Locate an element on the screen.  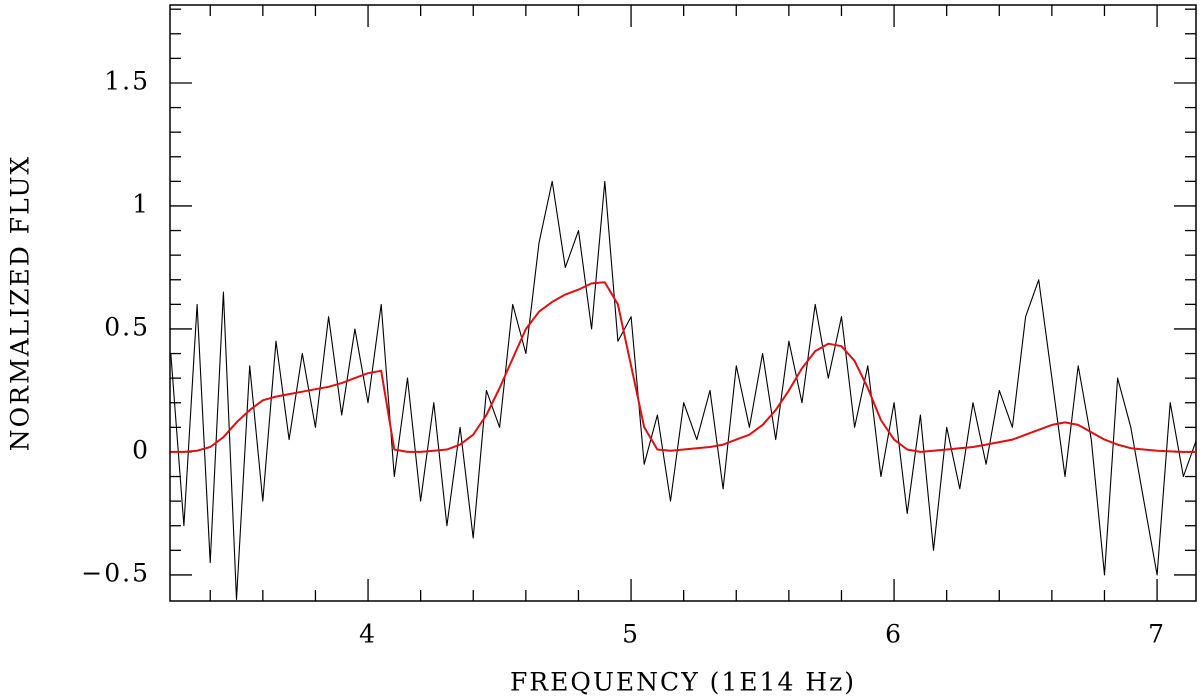
y-tick-label: 0 is located at coordinates (141, 449).